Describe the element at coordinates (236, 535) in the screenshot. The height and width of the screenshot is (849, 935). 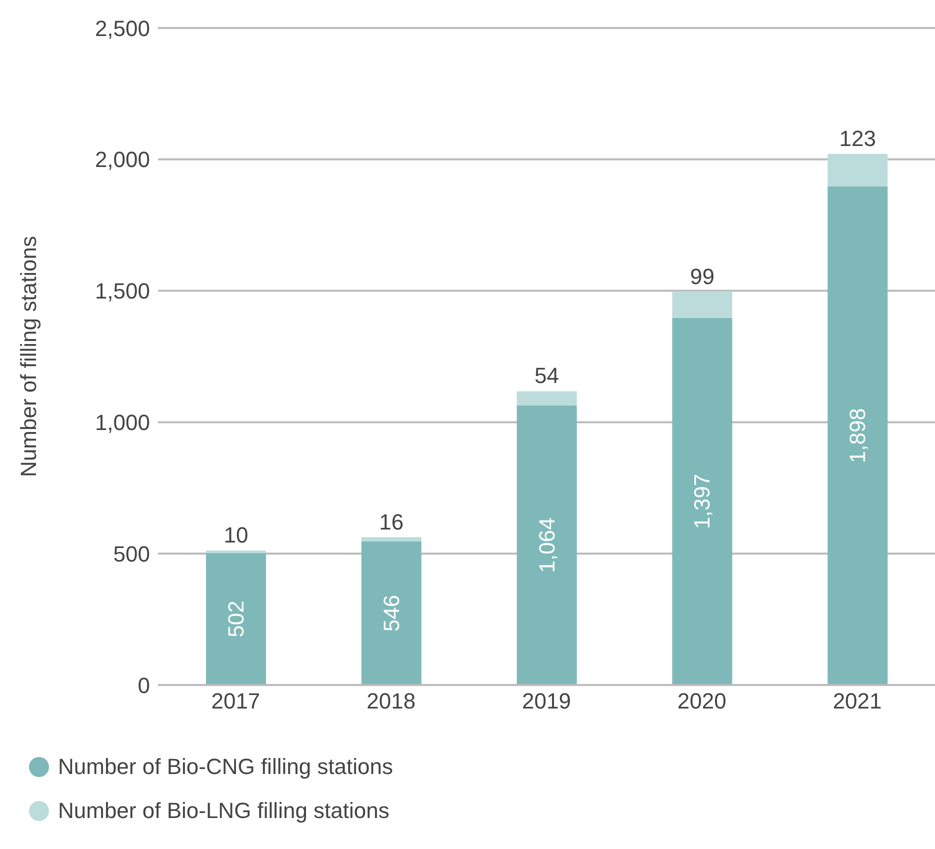
I see `data-label: 10` at that location.